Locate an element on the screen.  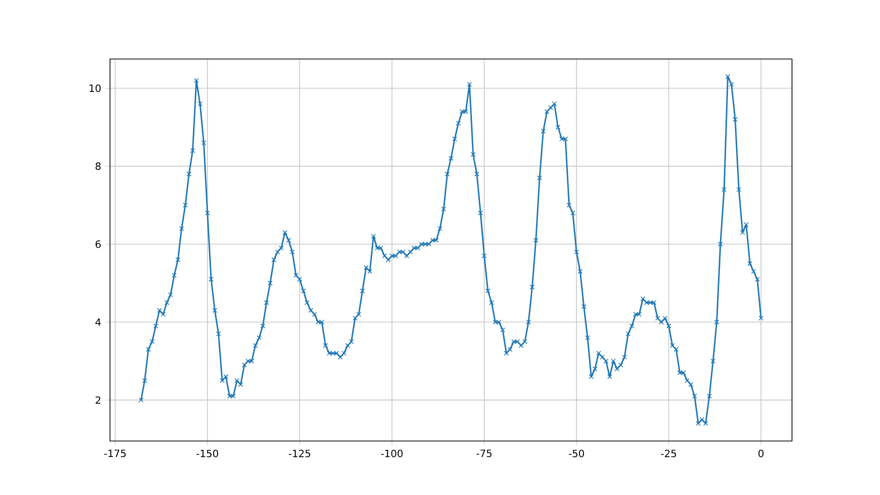
y-tick-label: 4 is located at coordinates (98, 322).